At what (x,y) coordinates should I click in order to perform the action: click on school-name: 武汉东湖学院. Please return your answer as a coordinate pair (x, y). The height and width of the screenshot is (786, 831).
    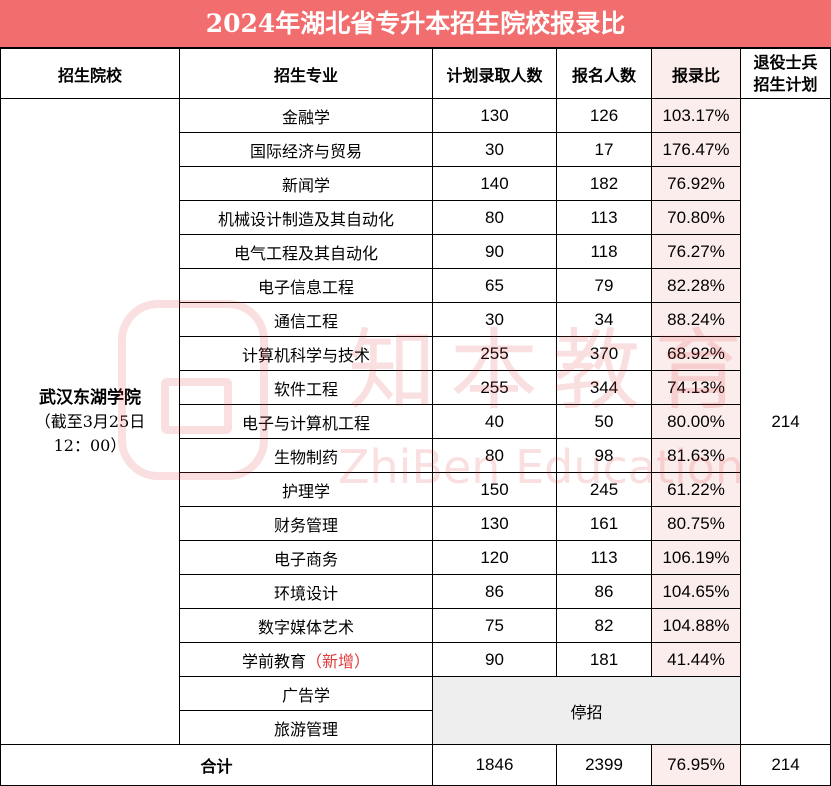
    Looking at the image, I should click on (90, 397).